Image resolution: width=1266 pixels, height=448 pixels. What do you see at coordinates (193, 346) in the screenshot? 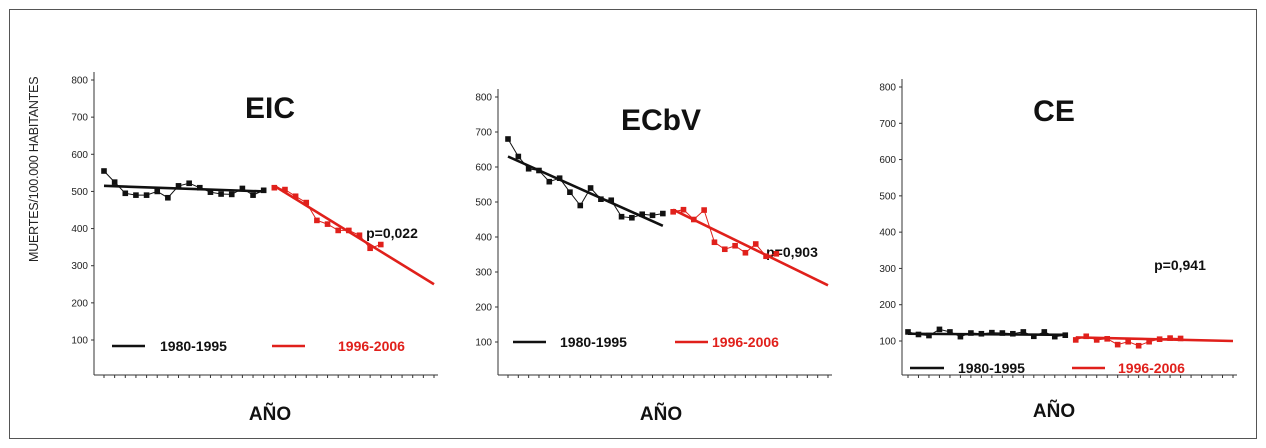
I see `legend-label-1: 1980-1995` at bounding box center [193, 346].